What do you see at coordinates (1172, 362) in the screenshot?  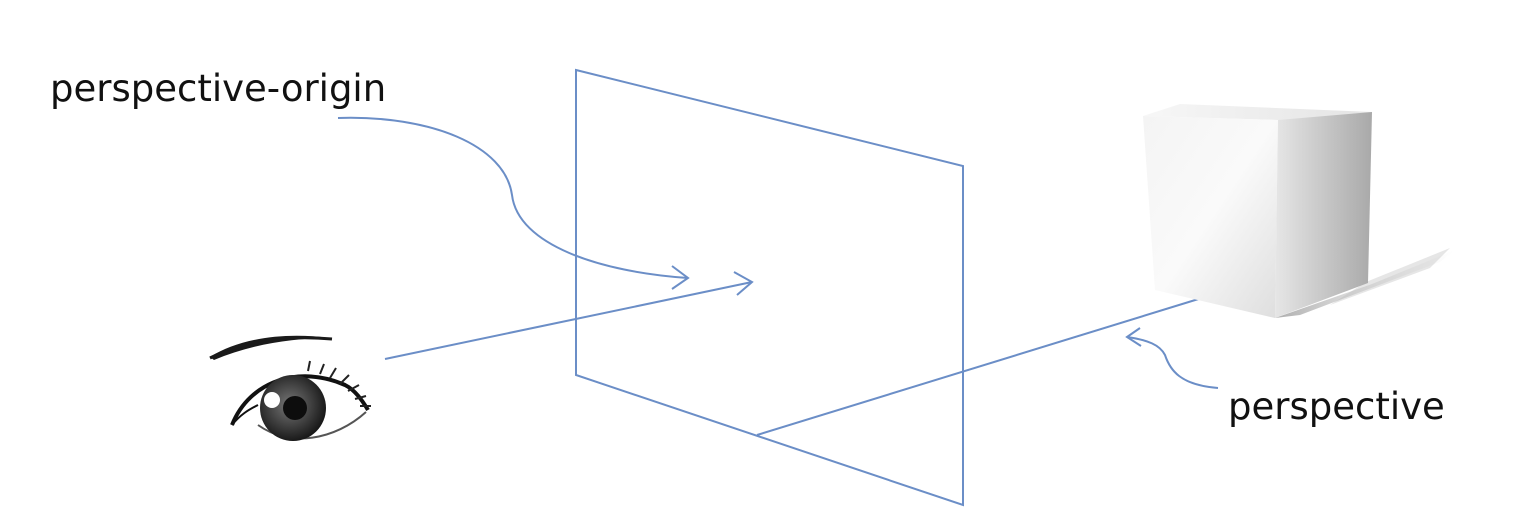 I see `perspective-curve-arrow` at bounding box center [1172, 362].